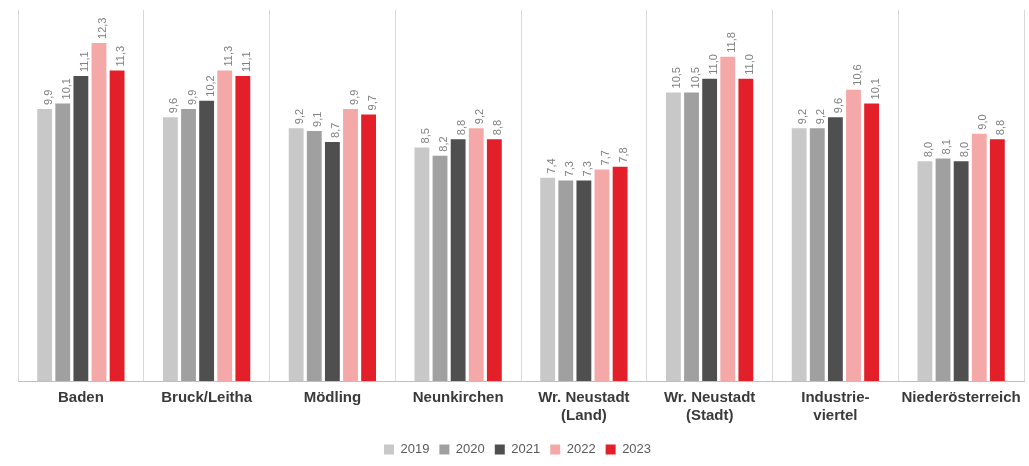 This screenshot has height=466, width=1029. I want to click on x-tick-label: Wr. Neustadt (Stadt), so click(709, 406).